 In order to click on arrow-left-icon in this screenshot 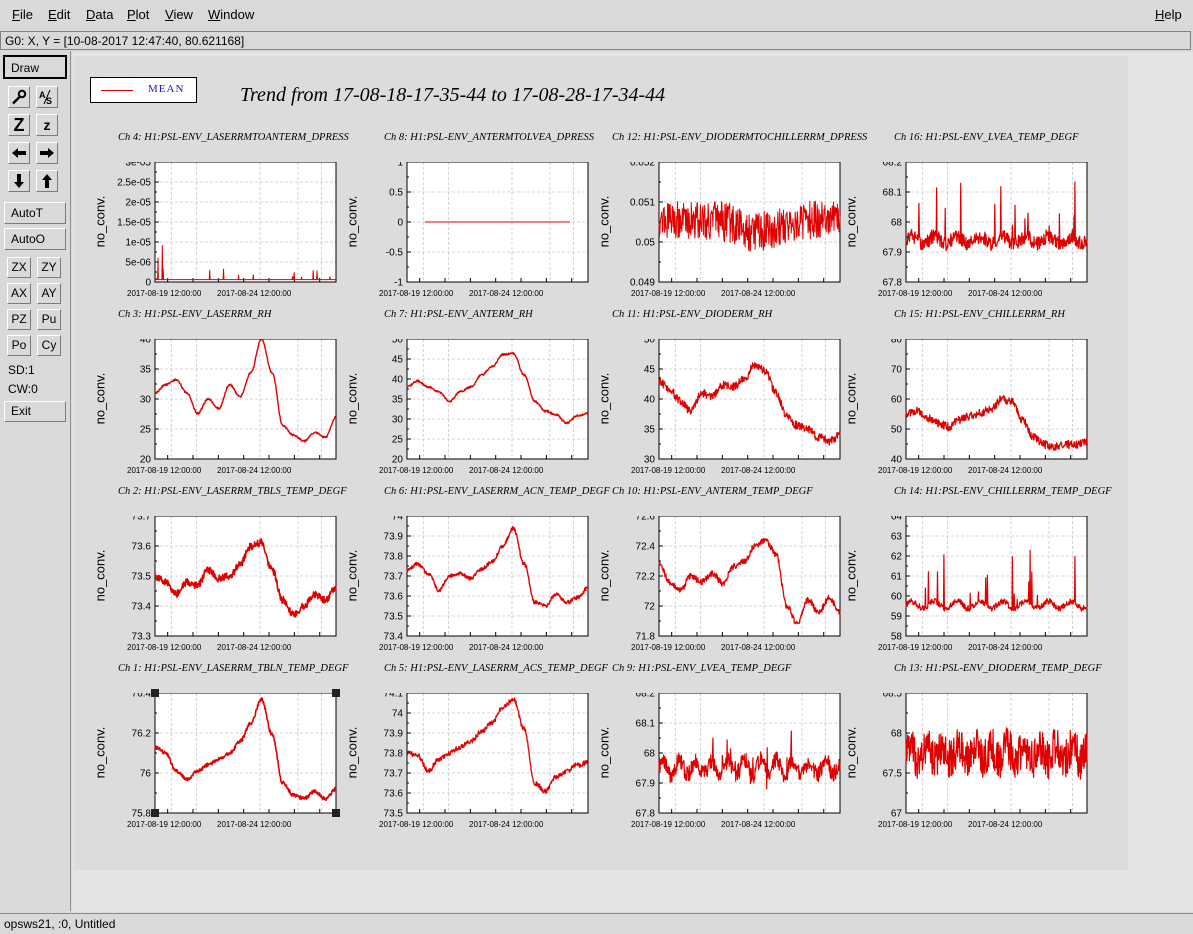, I will do `click(19, 153)`.